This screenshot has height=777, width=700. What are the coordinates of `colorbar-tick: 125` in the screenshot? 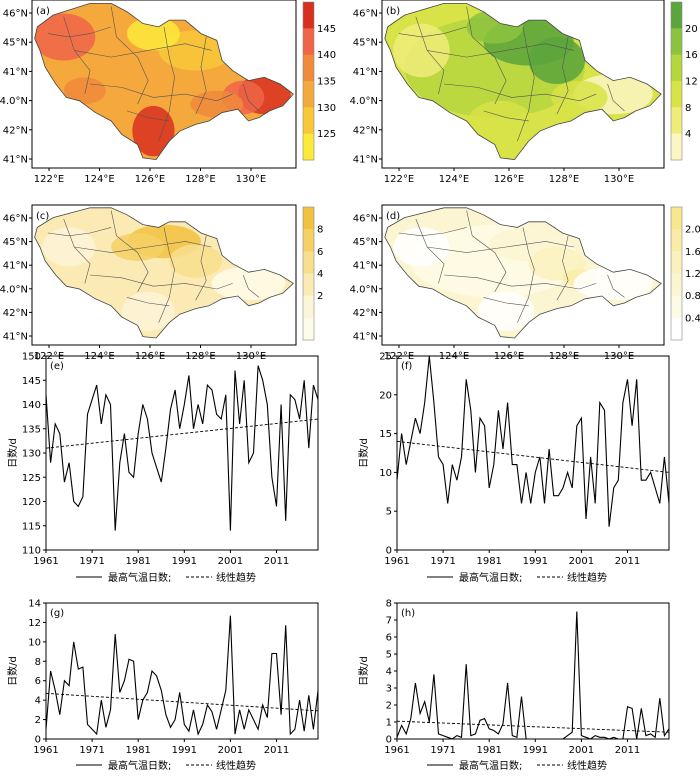 It's located at (326, 134).